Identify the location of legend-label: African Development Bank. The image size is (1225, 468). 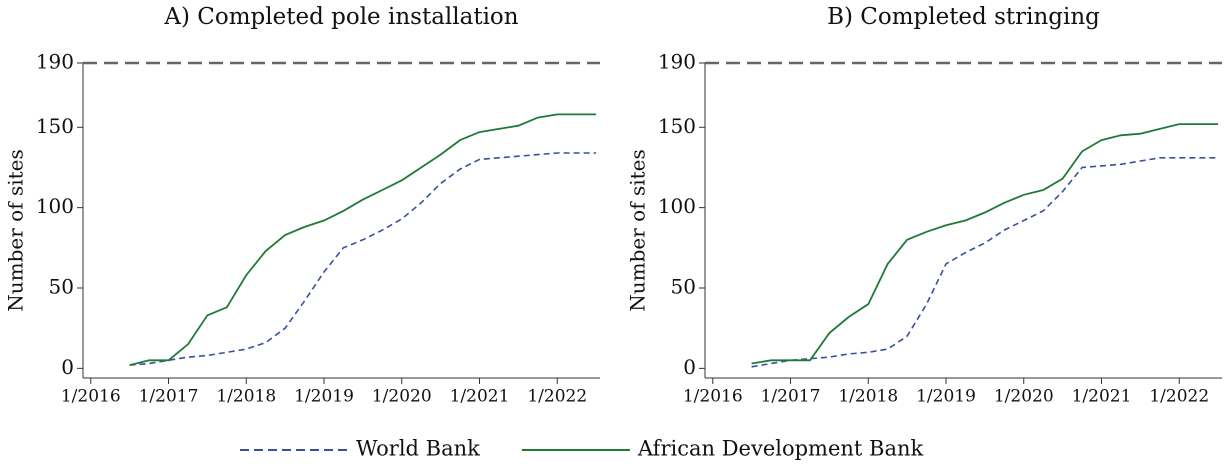
(780, 449).